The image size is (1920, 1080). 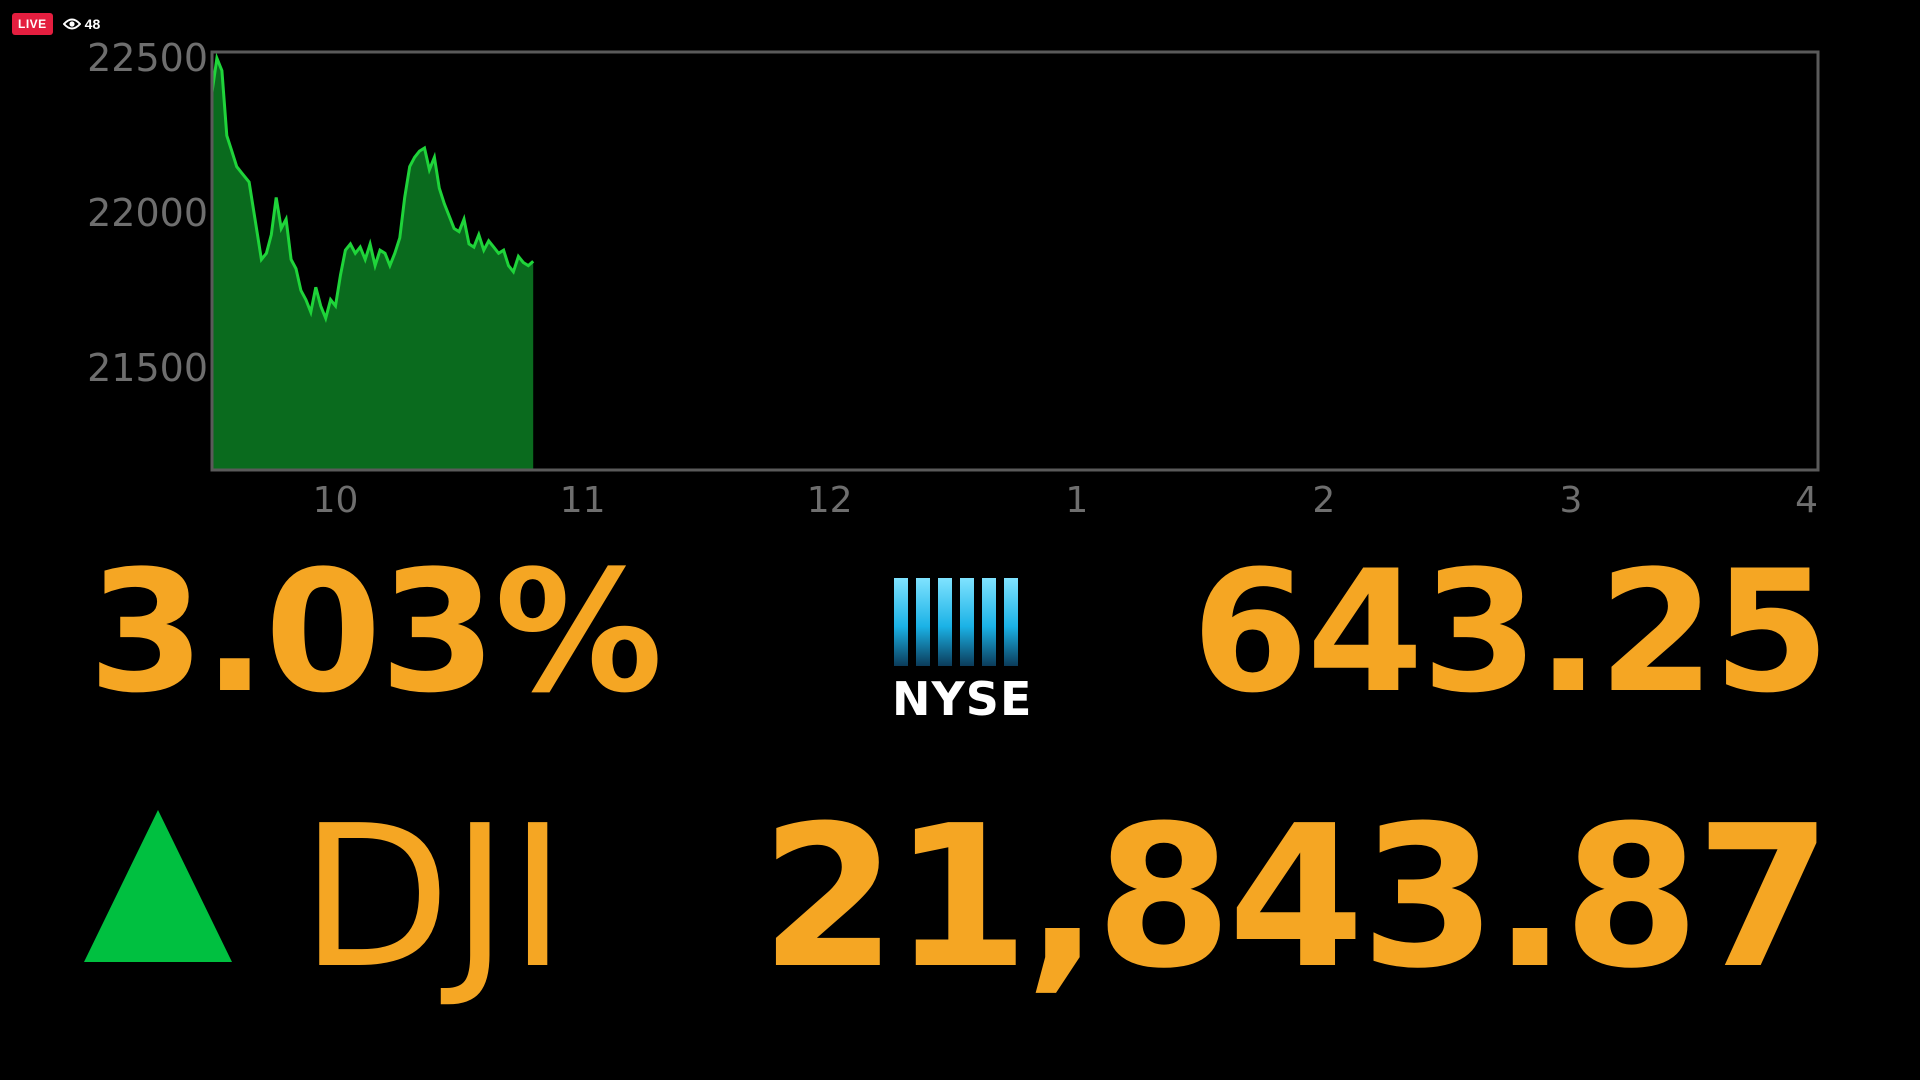 I want to click on x-tick-label: 2, so click(x=1323, y=500).